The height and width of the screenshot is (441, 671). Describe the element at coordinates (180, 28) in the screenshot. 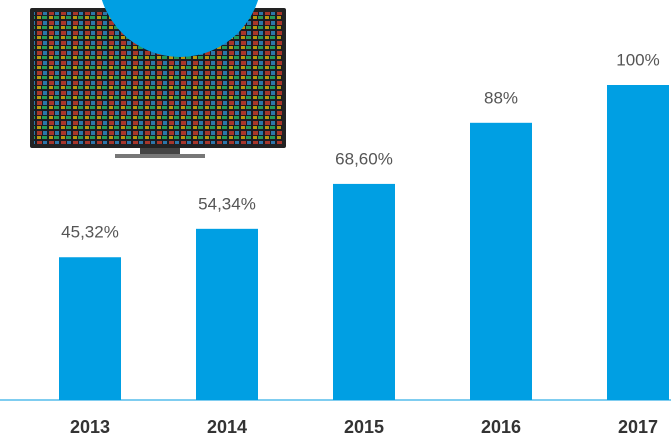

I see `decorative-circle` at that location.